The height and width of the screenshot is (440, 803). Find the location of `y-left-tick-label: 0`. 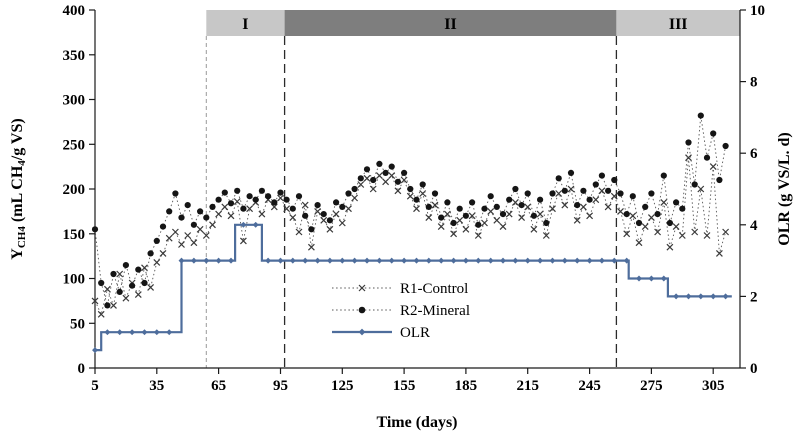

y-left-tick-label: 0 is located at coordinates (82, 369).